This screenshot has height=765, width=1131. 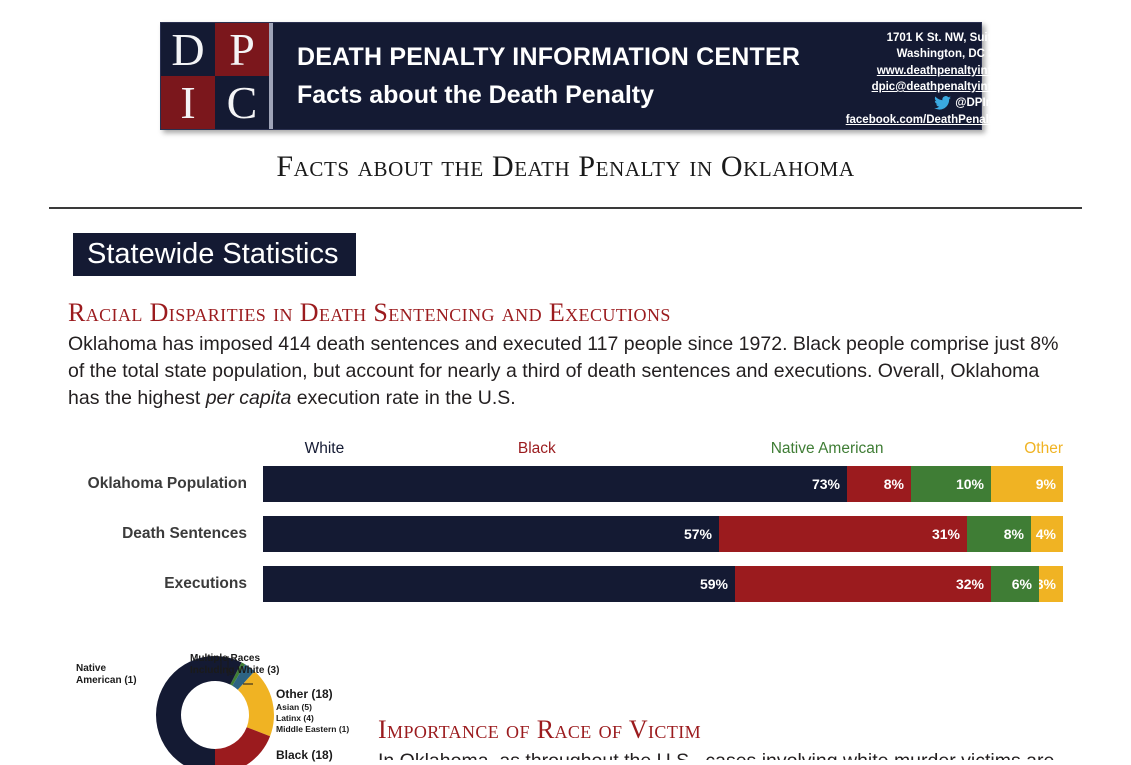 What do you see at coordinates (668, 453) in the screenshot?
I see `chart-legend: White Black Native American Other` at bounding box center [668, 453].